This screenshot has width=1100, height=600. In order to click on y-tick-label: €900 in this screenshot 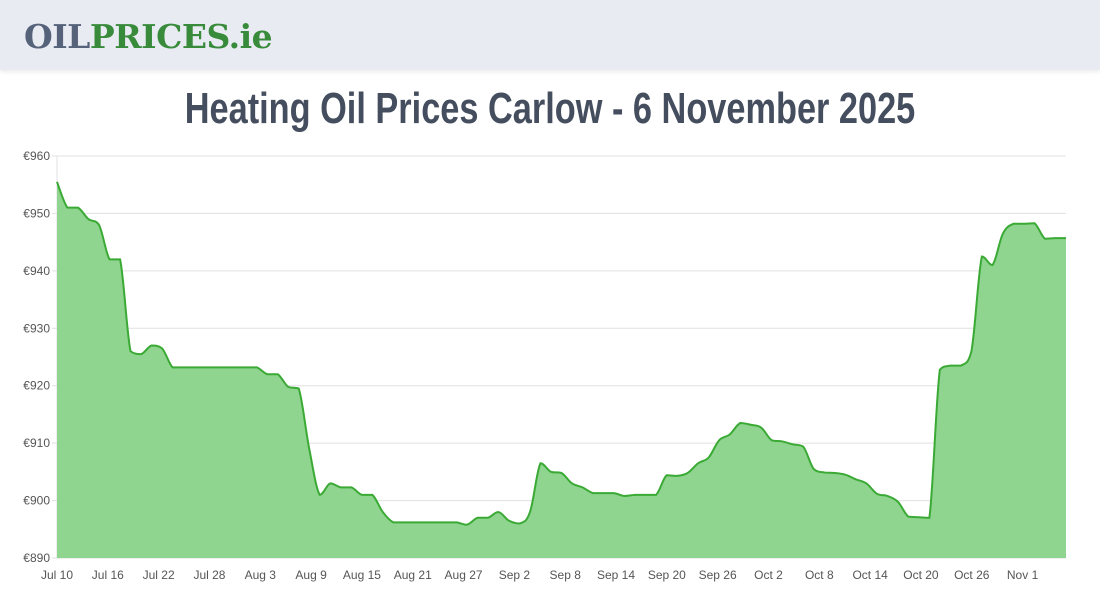, I will do `click(36, 501)`.